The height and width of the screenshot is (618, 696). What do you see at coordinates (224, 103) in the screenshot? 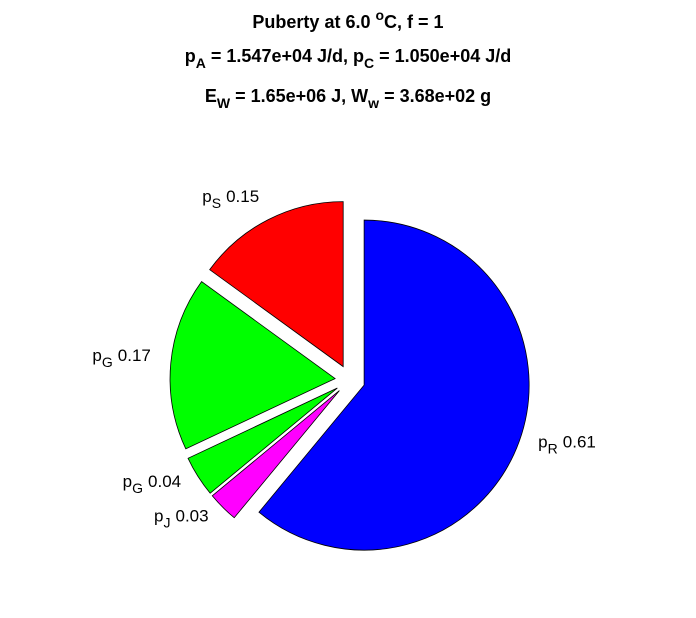
I see `title-subscript: W` at bounding box center [224, 103].